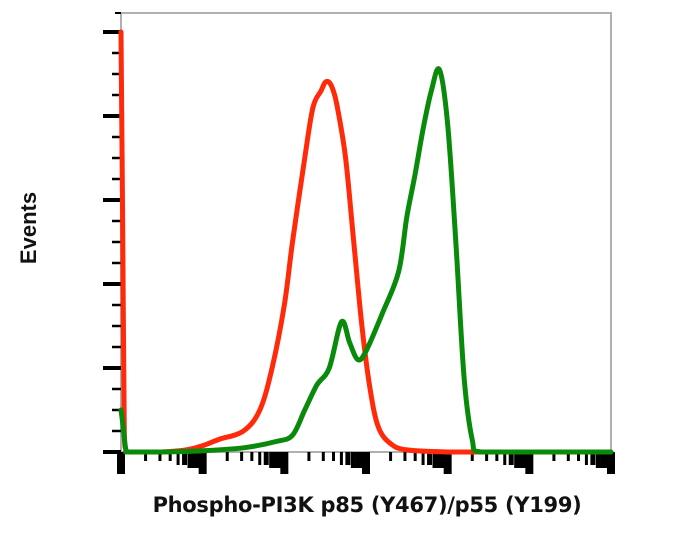 Image resolution: width=675 pixels, height=540 pixels. What do you see at coordinates (28, 228) in the screenshot?
I see `y-axis-label: Events` at bounding box center [28, 228].